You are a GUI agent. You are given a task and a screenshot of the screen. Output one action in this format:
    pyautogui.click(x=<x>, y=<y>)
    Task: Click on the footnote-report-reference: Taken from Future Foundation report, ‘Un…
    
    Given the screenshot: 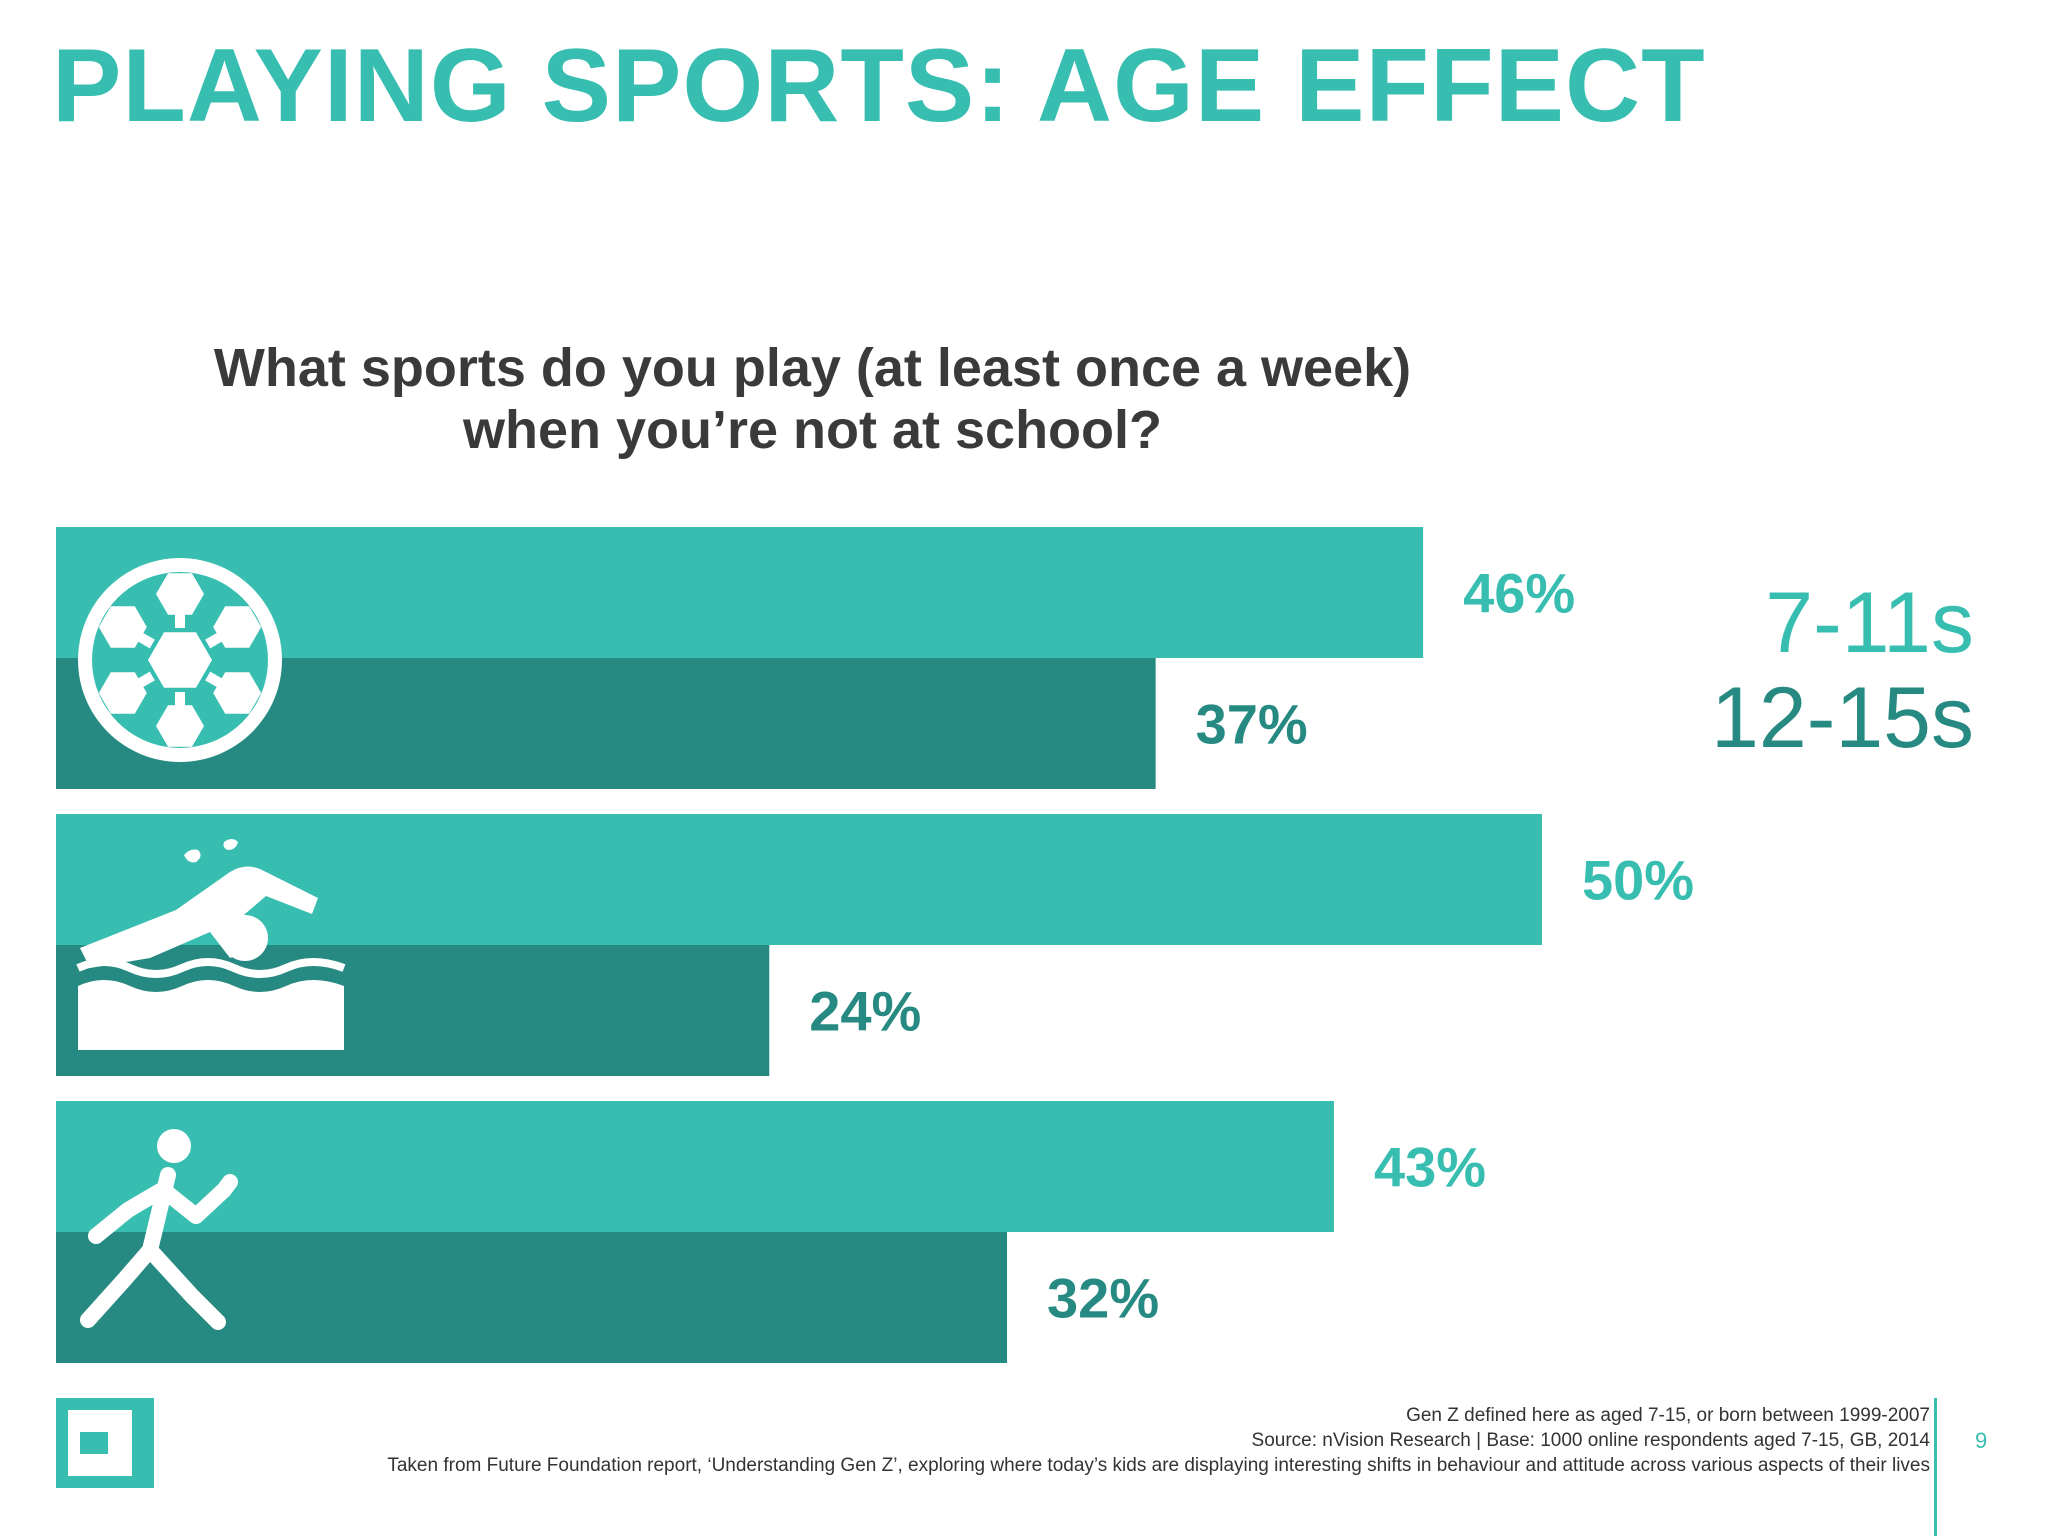 What is the action you would take?
    pyautogui.click(x=1158, y=1465)
    